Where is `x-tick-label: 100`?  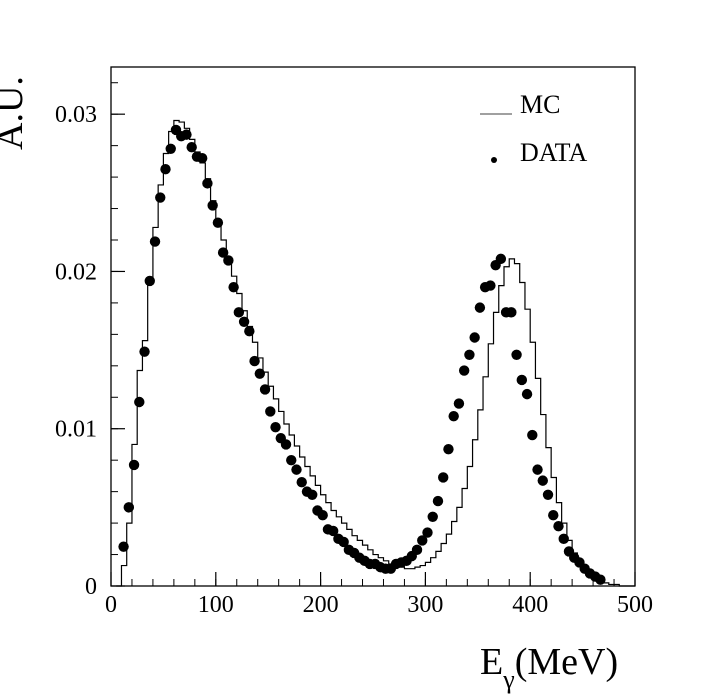
x-tick-label: 100 is located at coordinates (216, 605).